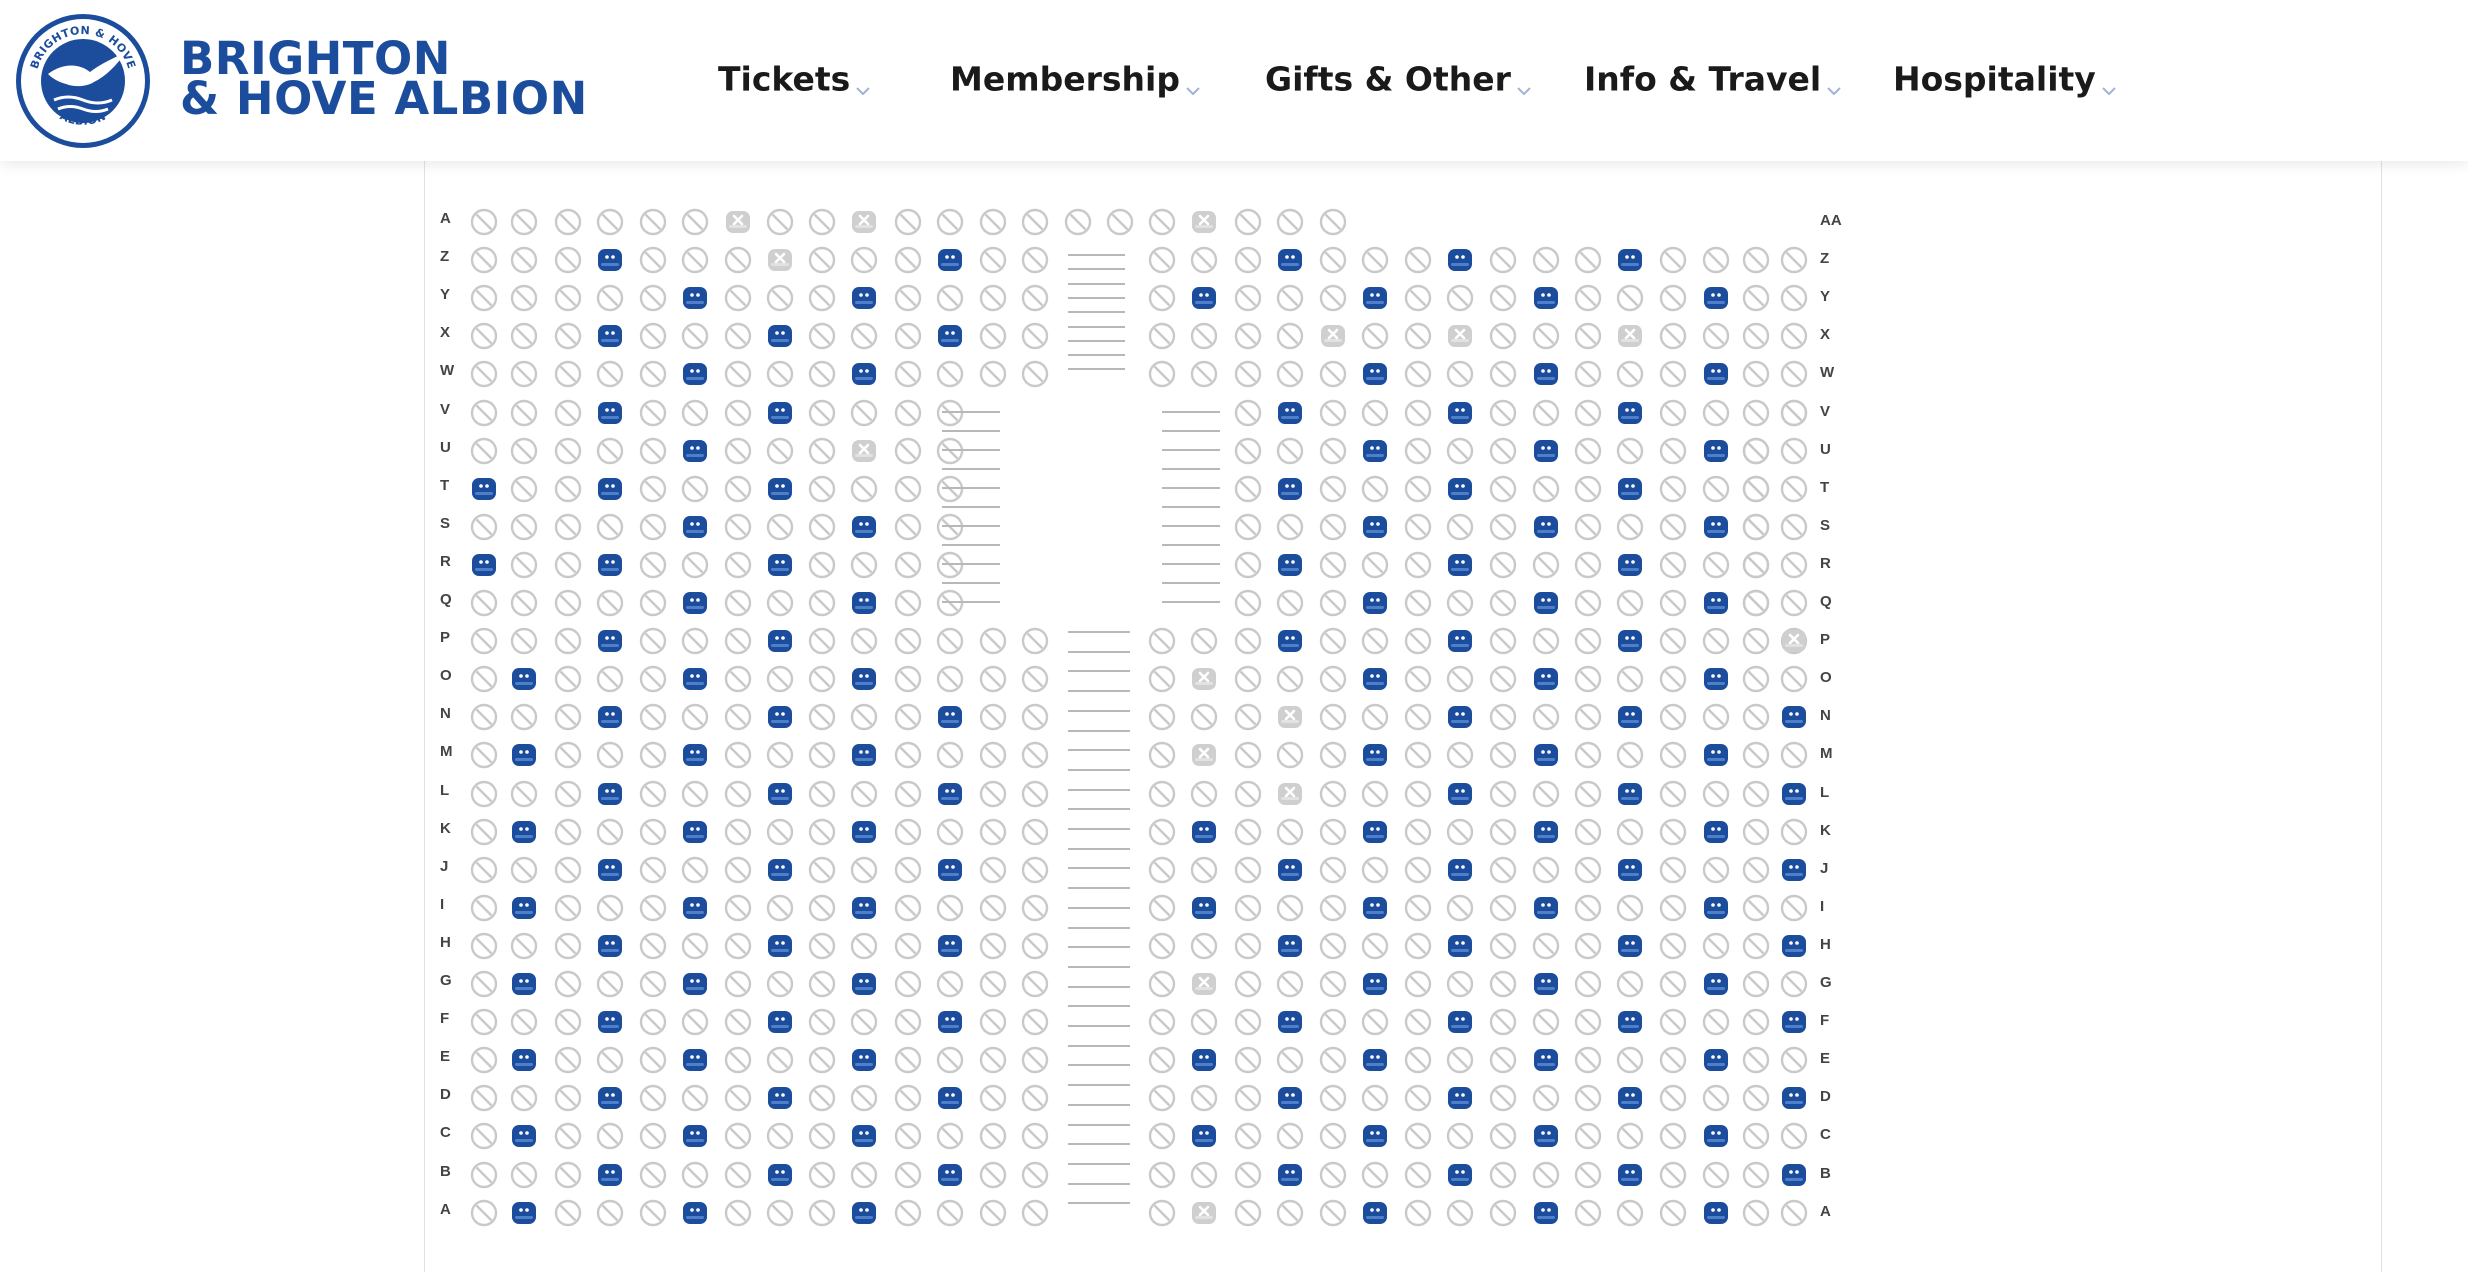 The image size is (2468, 1272). I want to click on nav-gifts-other: Gifts & Other, so click(1398, 78).